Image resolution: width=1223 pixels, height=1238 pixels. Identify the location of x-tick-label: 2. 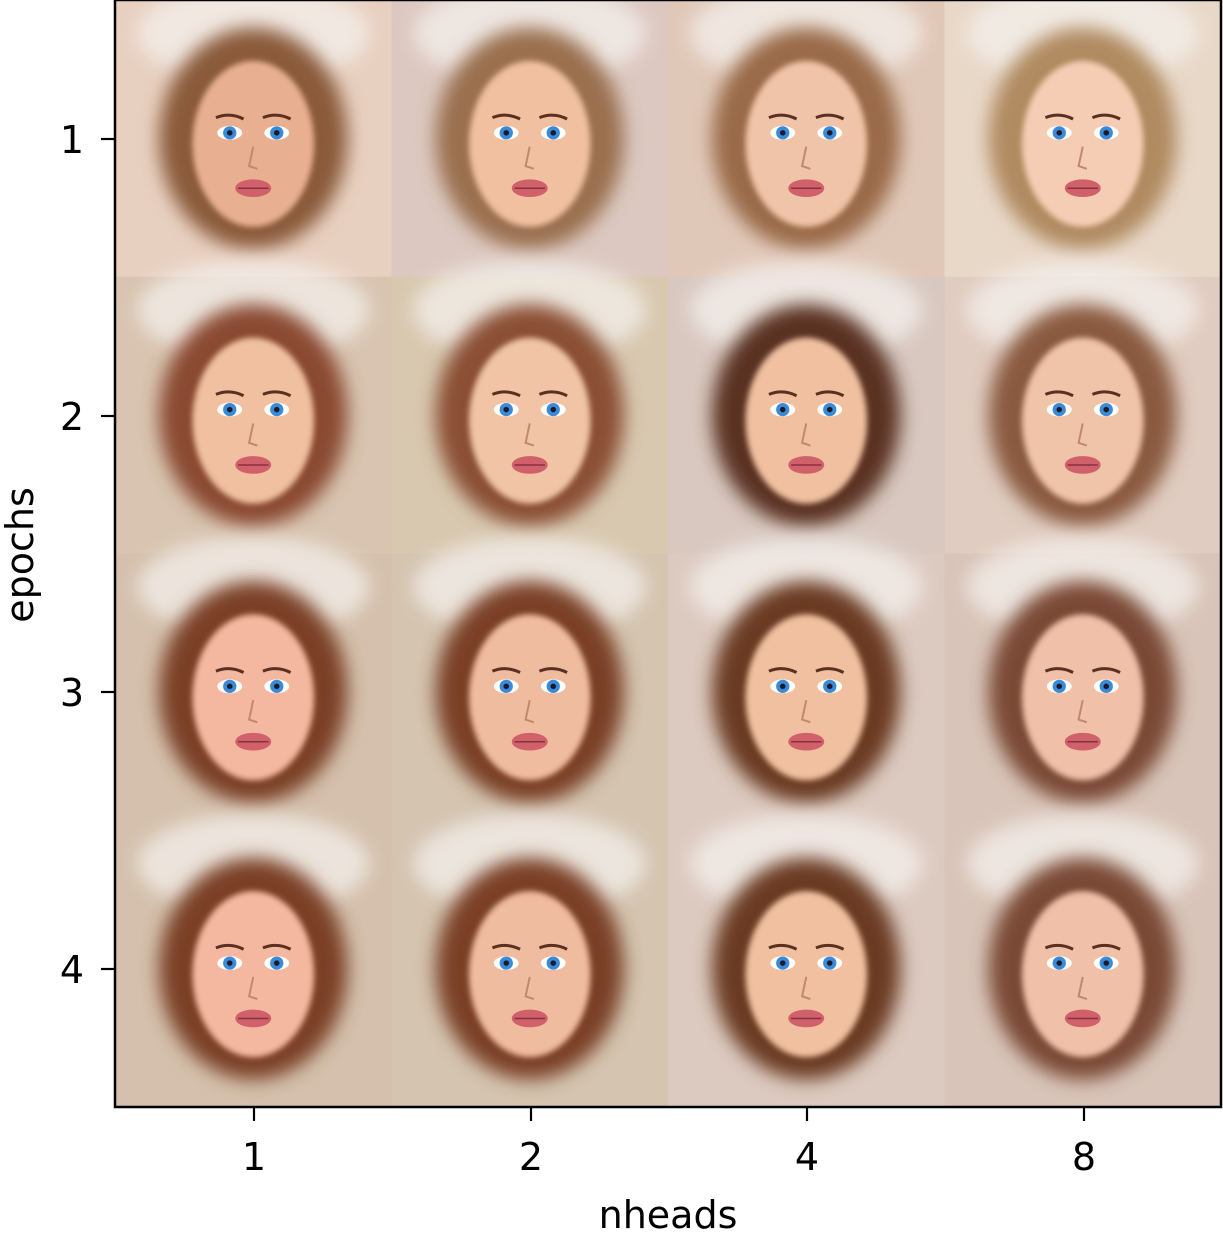
(531, 1157).